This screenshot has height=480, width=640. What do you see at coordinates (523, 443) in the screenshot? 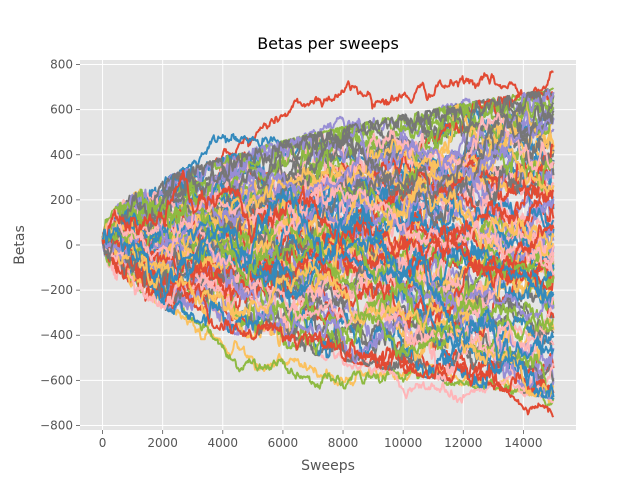
I see `x-tick-label: 14000` at bounding box center [523, 443].